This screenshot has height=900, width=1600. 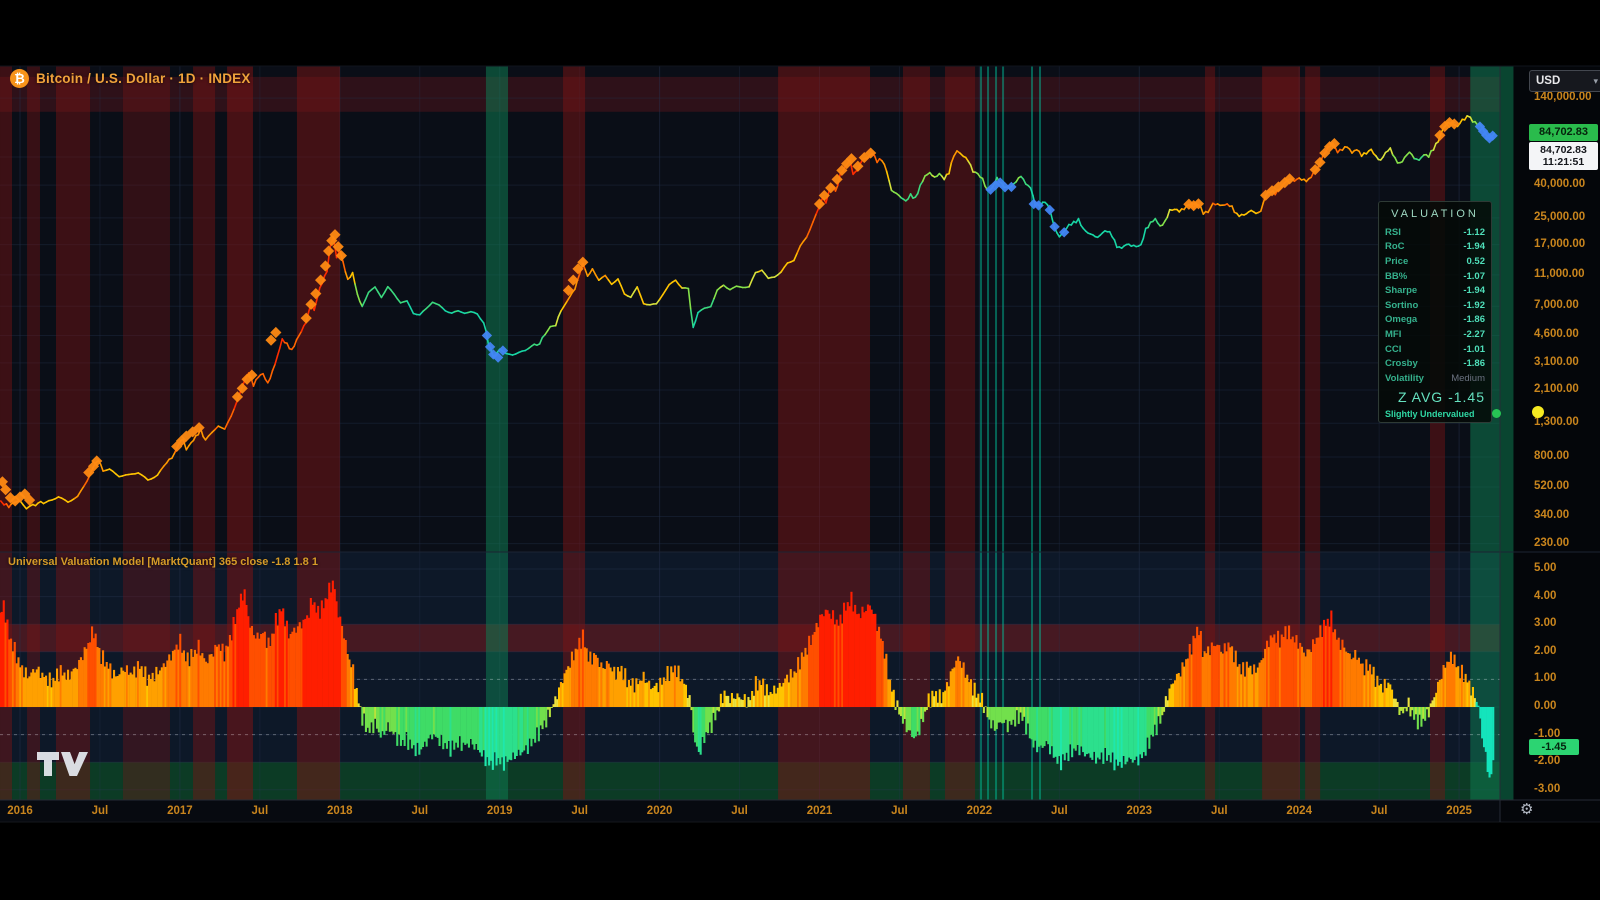 What do you see at coordinates (819, 811) in the screenshot?
I see `time-axis-label: 2021` at bounding box center [819, 811].